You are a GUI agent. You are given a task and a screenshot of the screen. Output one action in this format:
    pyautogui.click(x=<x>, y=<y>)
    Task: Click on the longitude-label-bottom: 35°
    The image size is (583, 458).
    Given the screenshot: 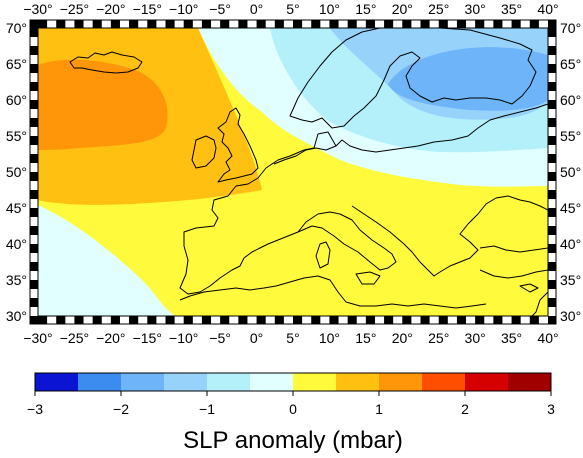 What is the action you would take?
    pyautogui.click(x=511, y=338)
    